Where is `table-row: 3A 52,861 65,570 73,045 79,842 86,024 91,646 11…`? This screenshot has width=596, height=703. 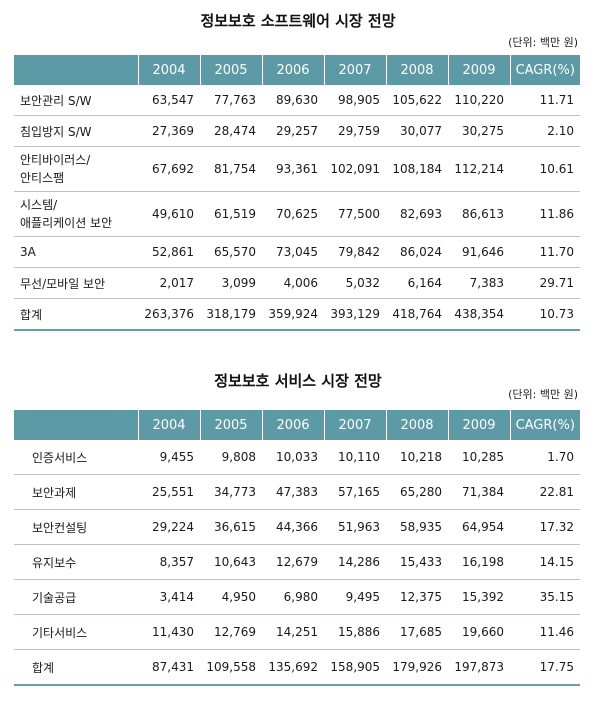 table-row: 3A 52,861 65,570 73,045 79,842 86,024 91,646 11… is located at coordinates (297, 252).